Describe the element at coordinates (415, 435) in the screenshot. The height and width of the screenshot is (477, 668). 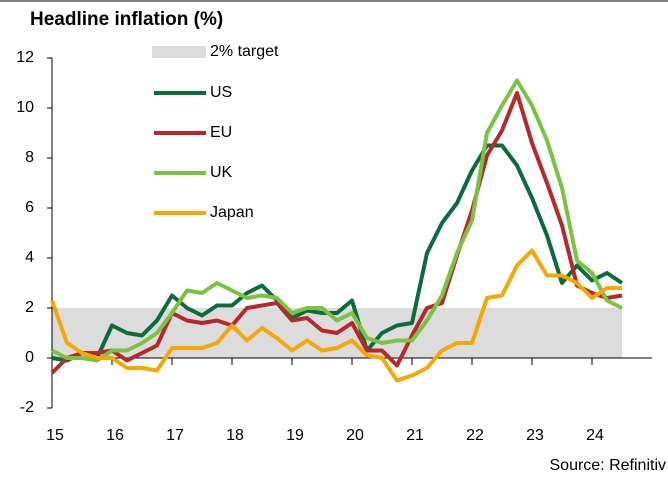
I see `x-tick-label: 21` at that location.